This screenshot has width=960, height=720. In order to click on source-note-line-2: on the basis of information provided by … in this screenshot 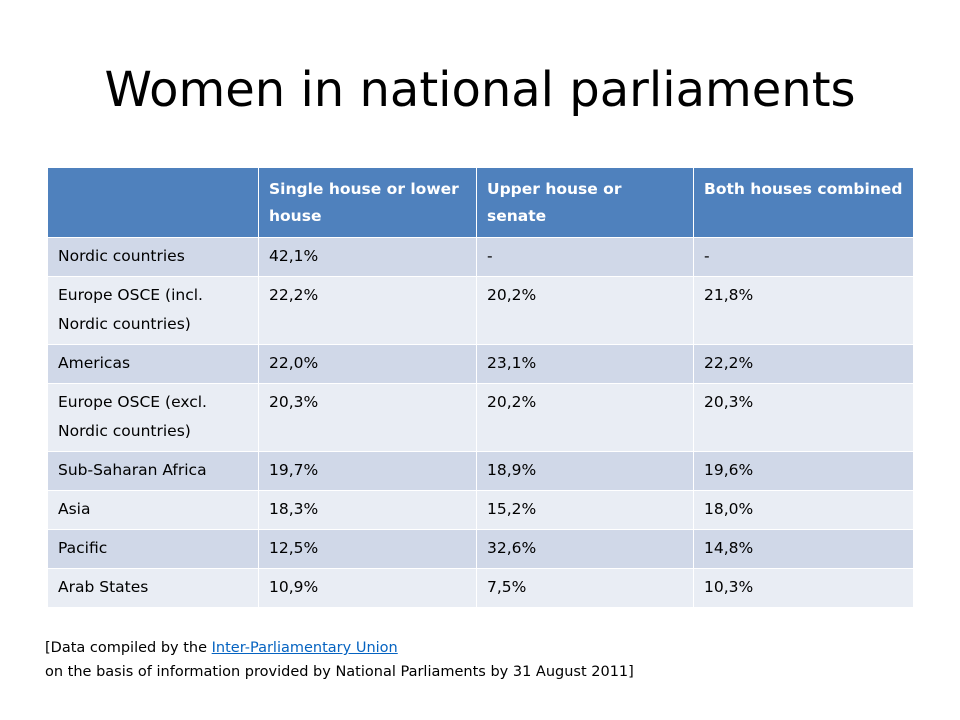, I will do `click(339, 672)`.